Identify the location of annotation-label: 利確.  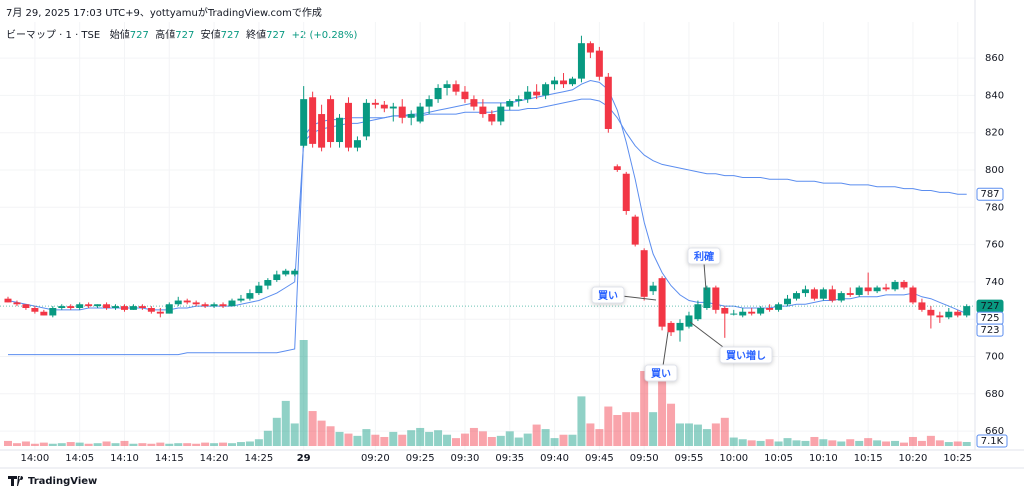
(704, 256).